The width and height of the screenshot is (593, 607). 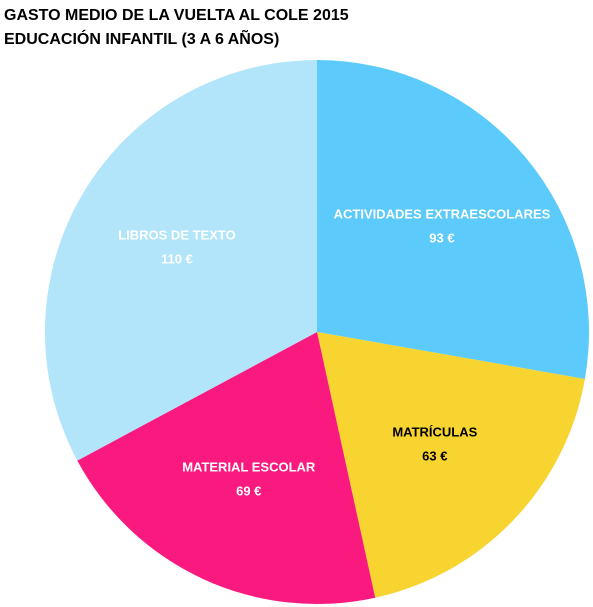 What do you see at coordinates (441, 237) in the screenshot?
I see `value-label: 93 €` at bounding box center [441, 237].